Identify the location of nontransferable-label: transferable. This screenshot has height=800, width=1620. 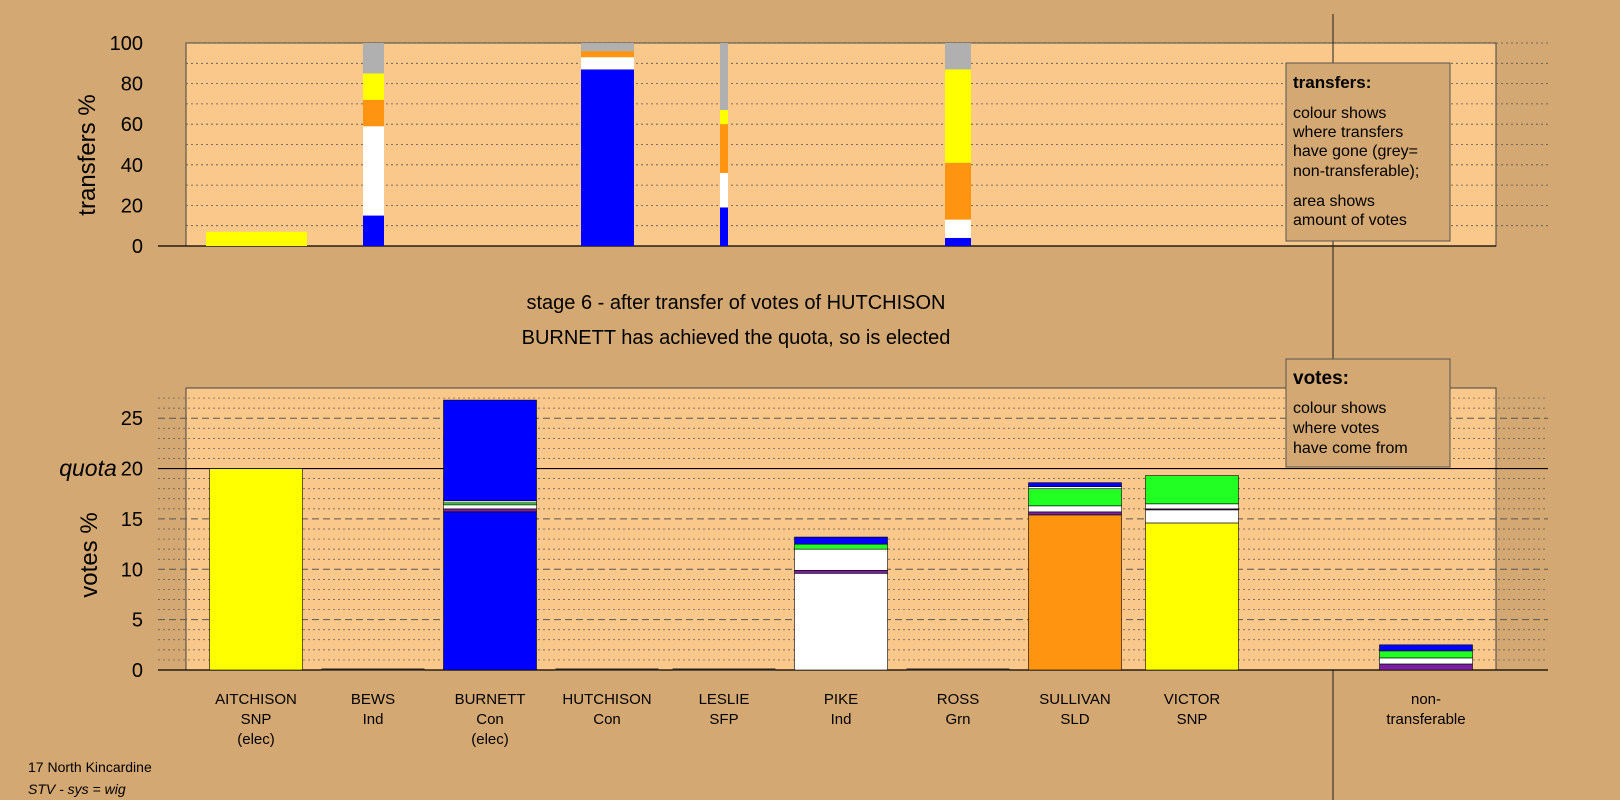
(1425, 719).